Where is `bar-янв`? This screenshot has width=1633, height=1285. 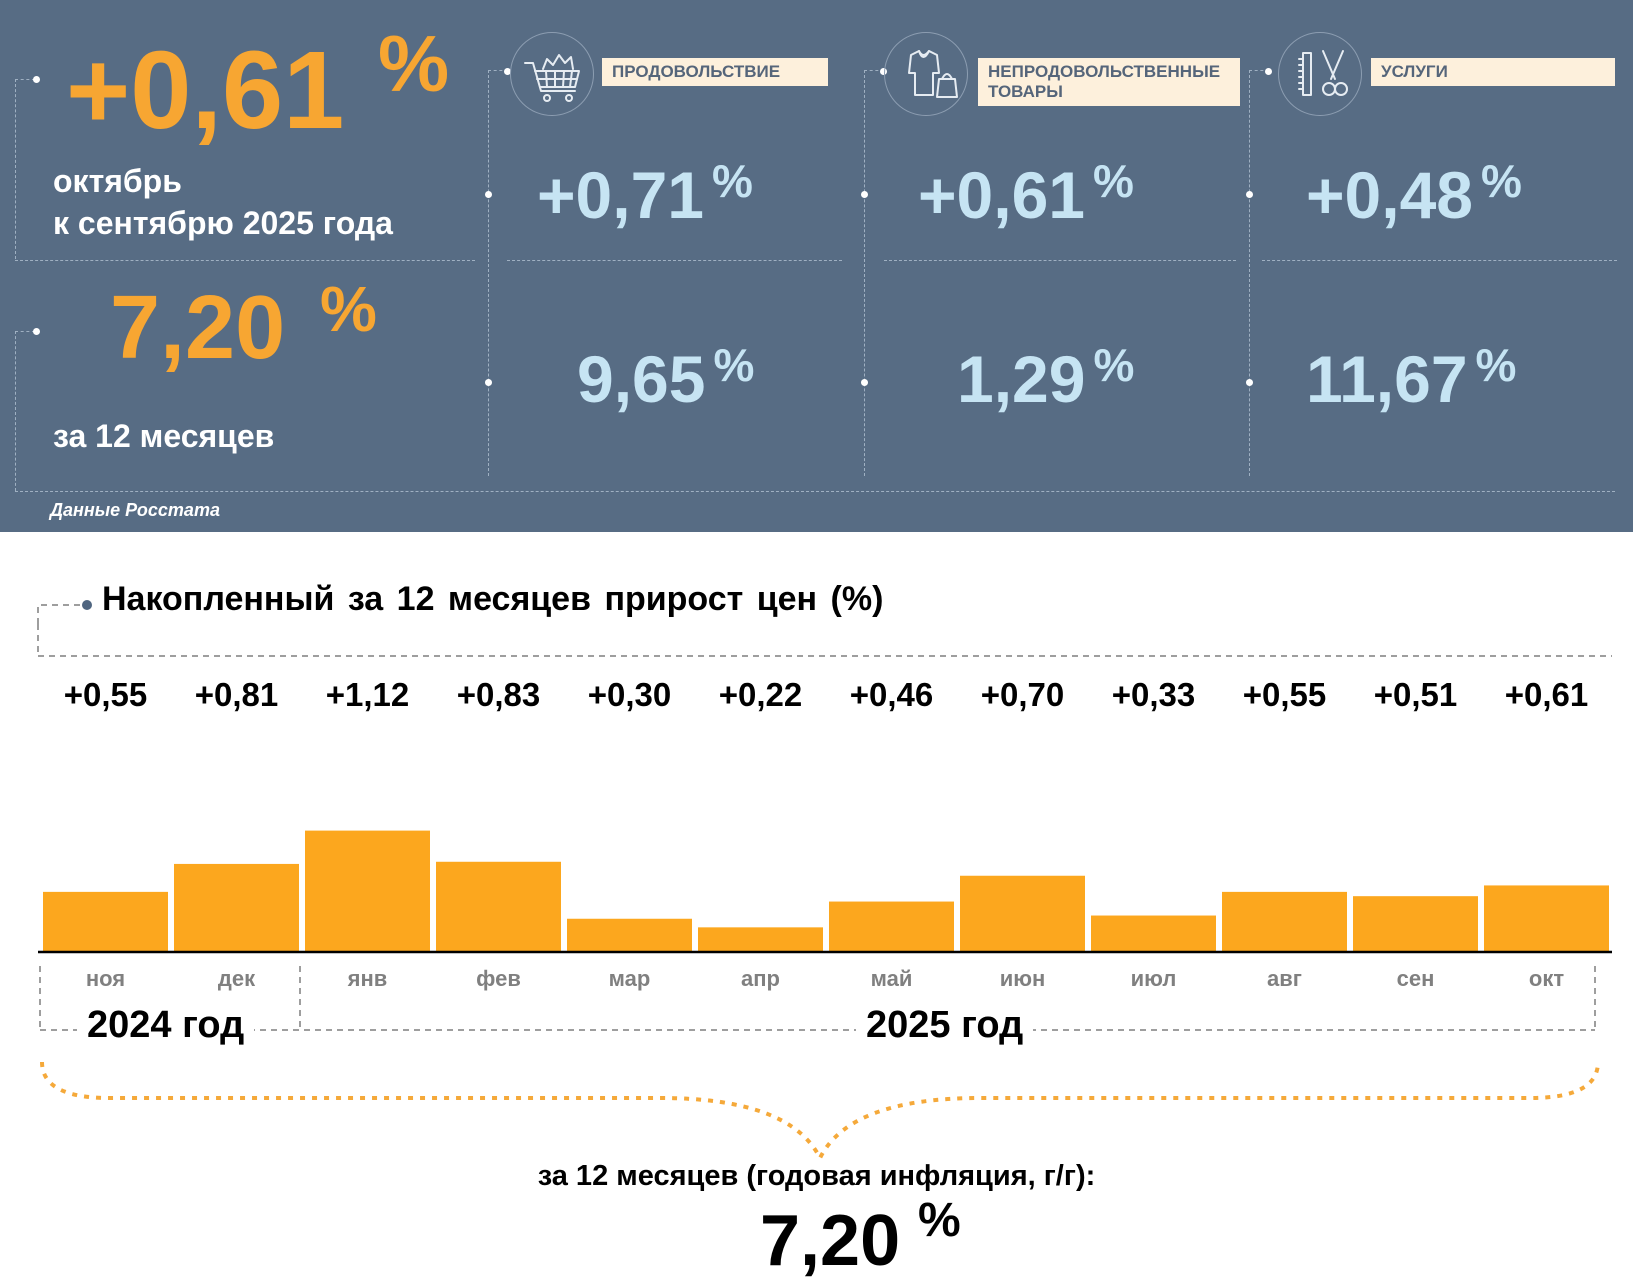 bar-янв is located at coordinates (367, 890).